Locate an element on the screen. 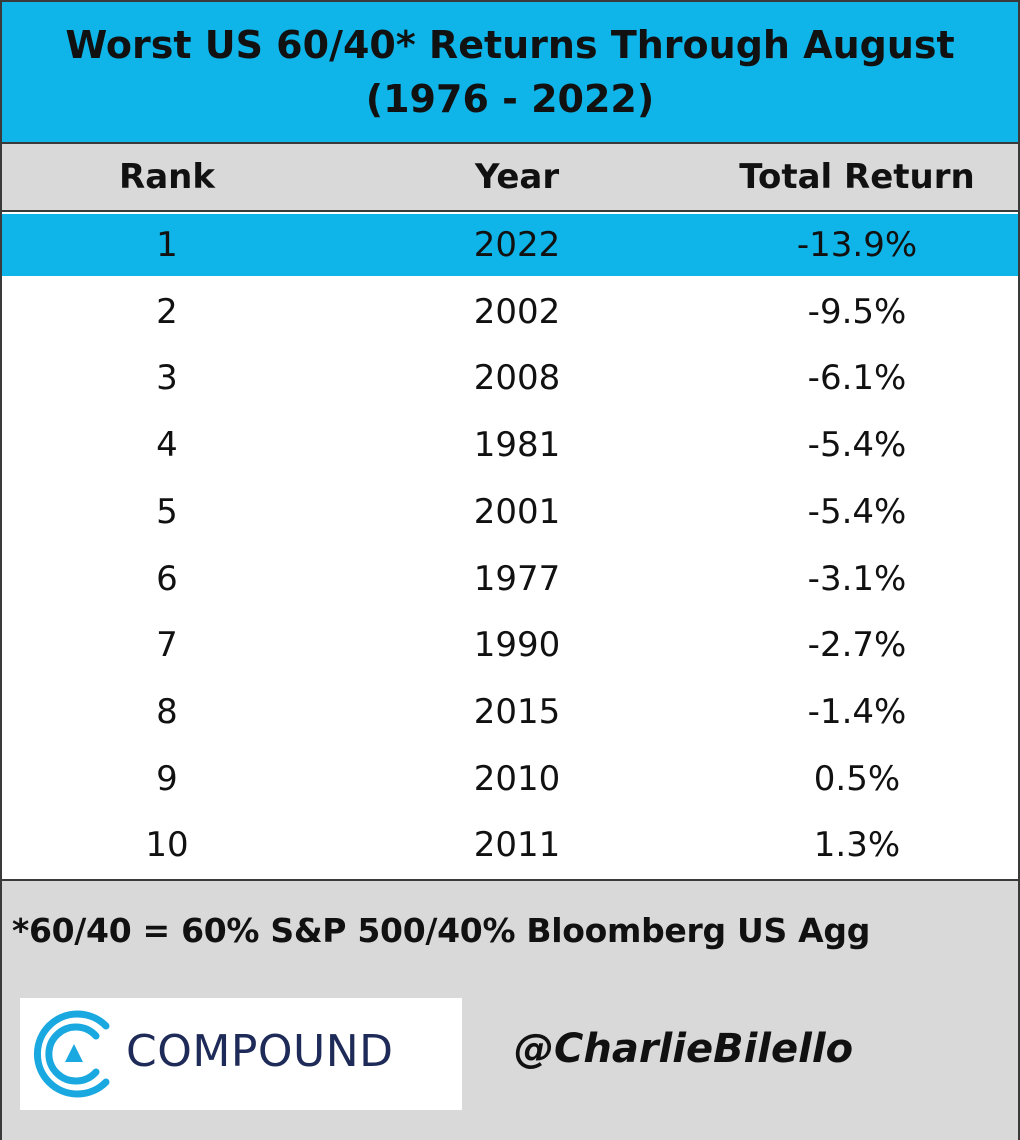 The height and width of the screenshot is (1140, 1020). rank-cell: 8 is located at coordinates (167, 711).